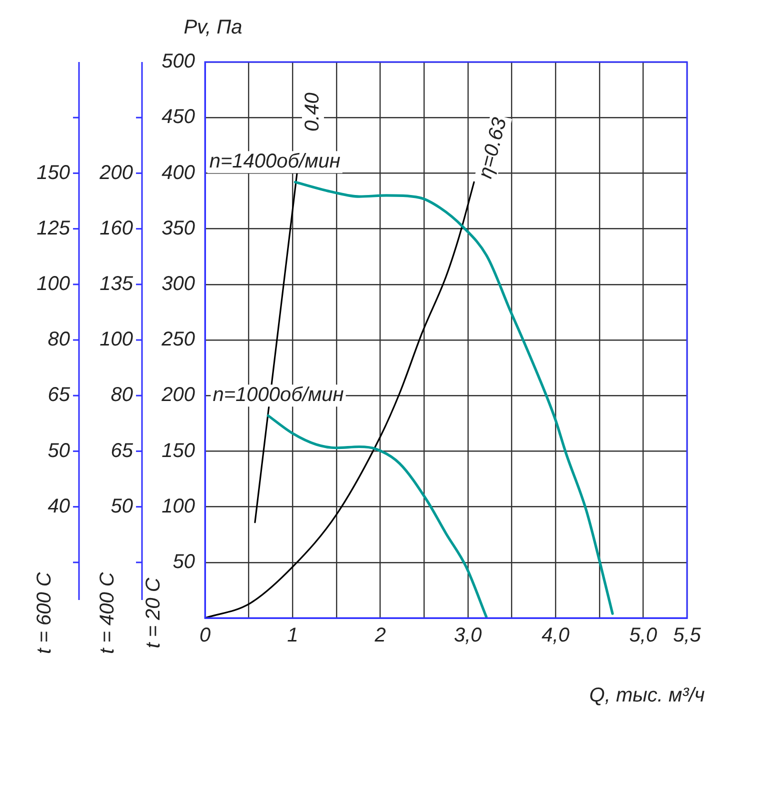  Describe the element at coordinates (493, 148) in the screenshot. I see `annotation: η=0.63` at that location.